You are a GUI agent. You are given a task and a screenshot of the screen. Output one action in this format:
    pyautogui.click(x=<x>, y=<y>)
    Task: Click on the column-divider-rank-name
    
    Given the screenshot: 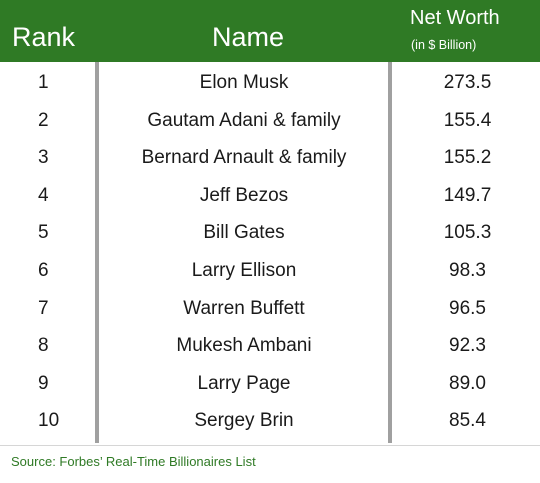 What is the action you would take?
    pyautogui.click(x=97, y=252)
    